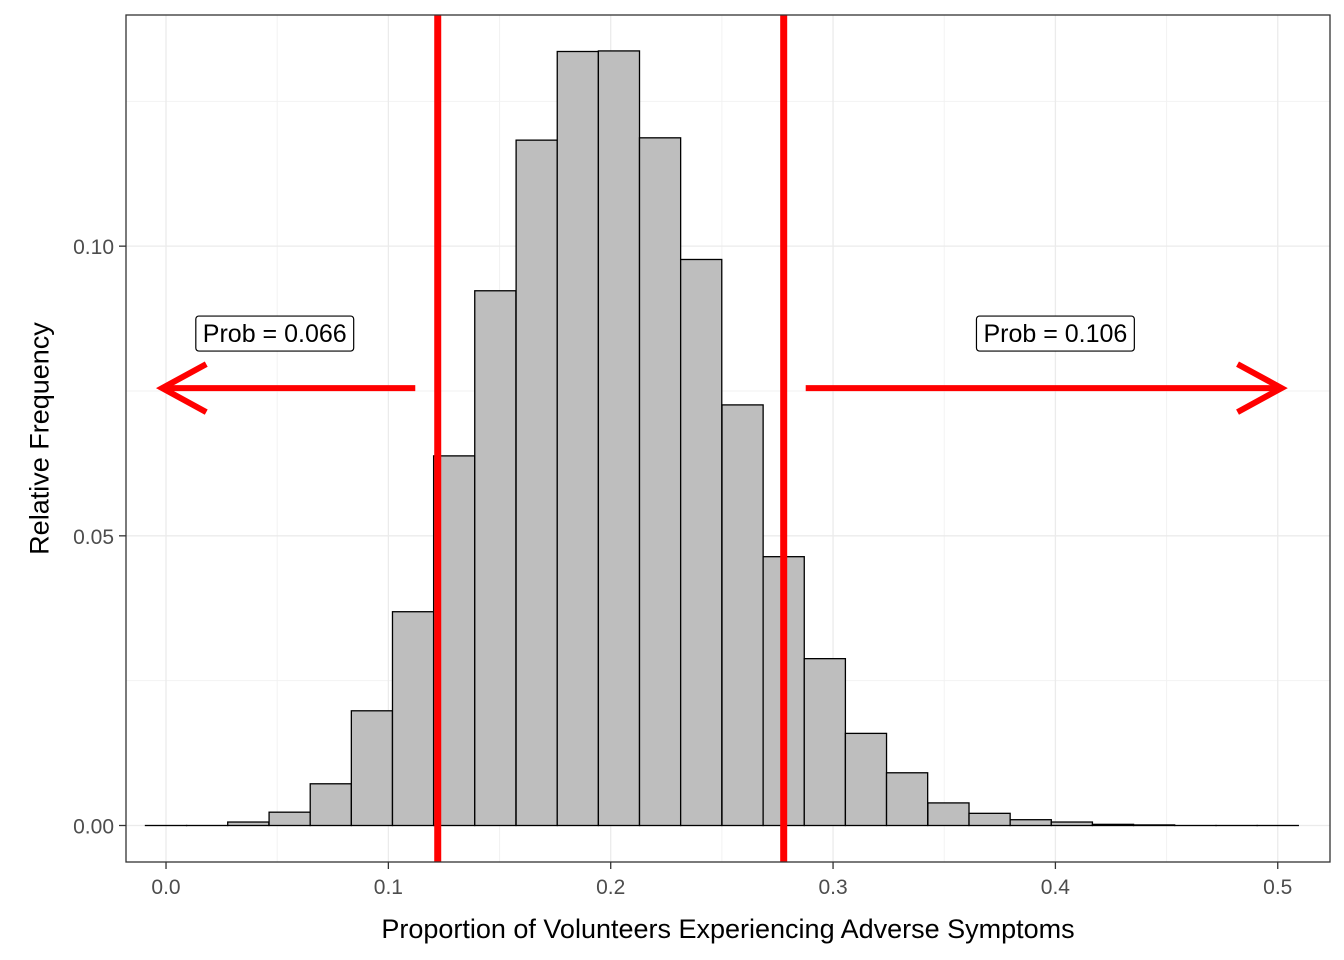 The width and height of the screenshot is (1344, 960). Describe the element at coordinates (39, 438) in the screenshot. I see `y-axis-title: Relative Frequency` at that location.